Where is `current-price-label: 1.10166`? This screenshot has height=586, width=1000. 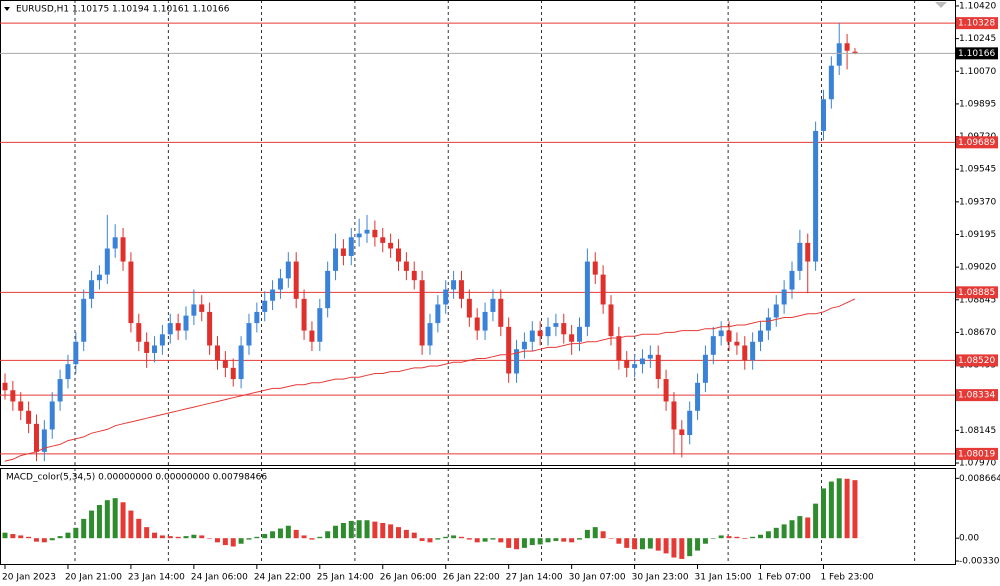
current-price-label: 1.10166 is located at coordinates (976, 54).